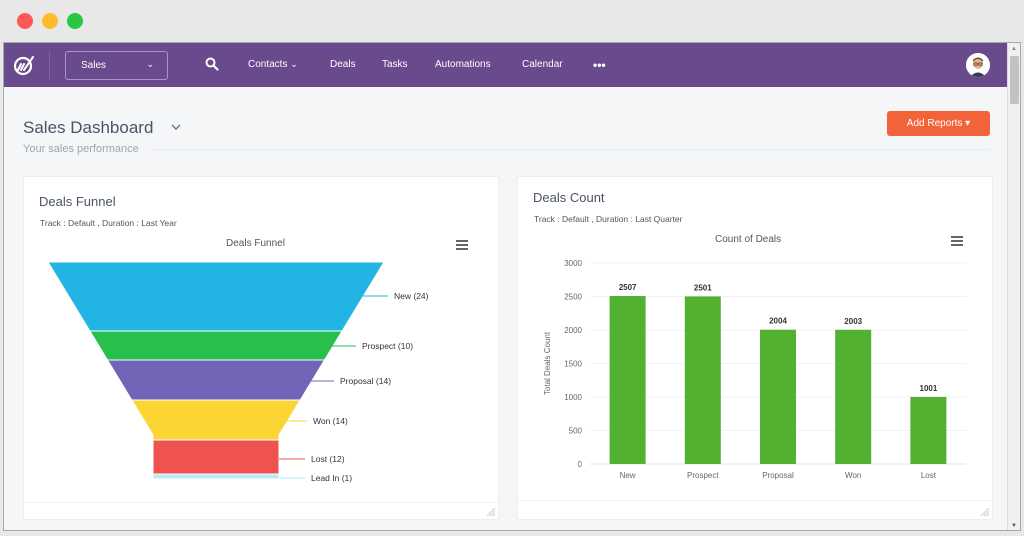 The image size is (1024, 536). I want to click on y-tick-label: 2500, so click(573, 297).